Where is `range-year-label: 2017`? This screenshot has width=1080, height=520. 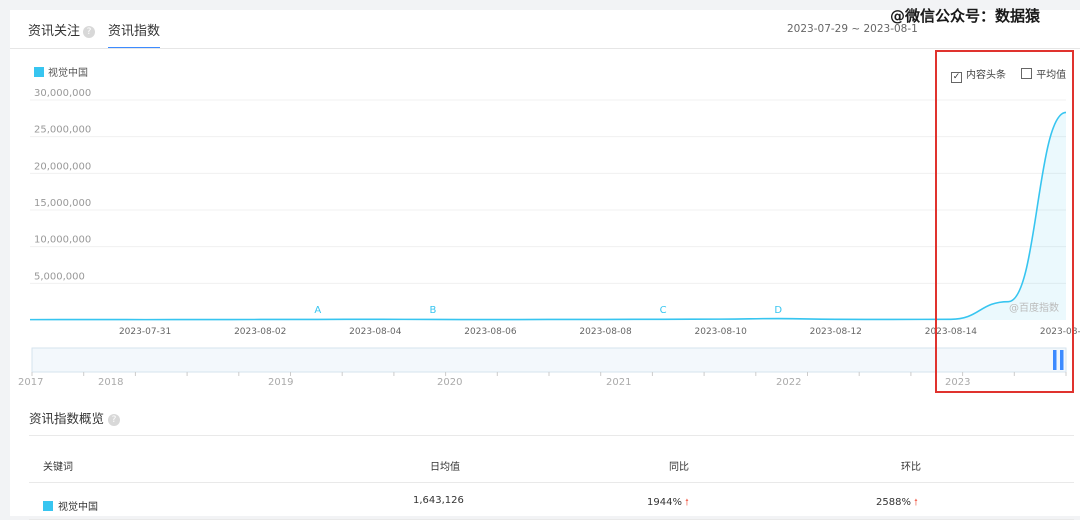
range-year-label: 2017 is located at coordinates (30, 382).